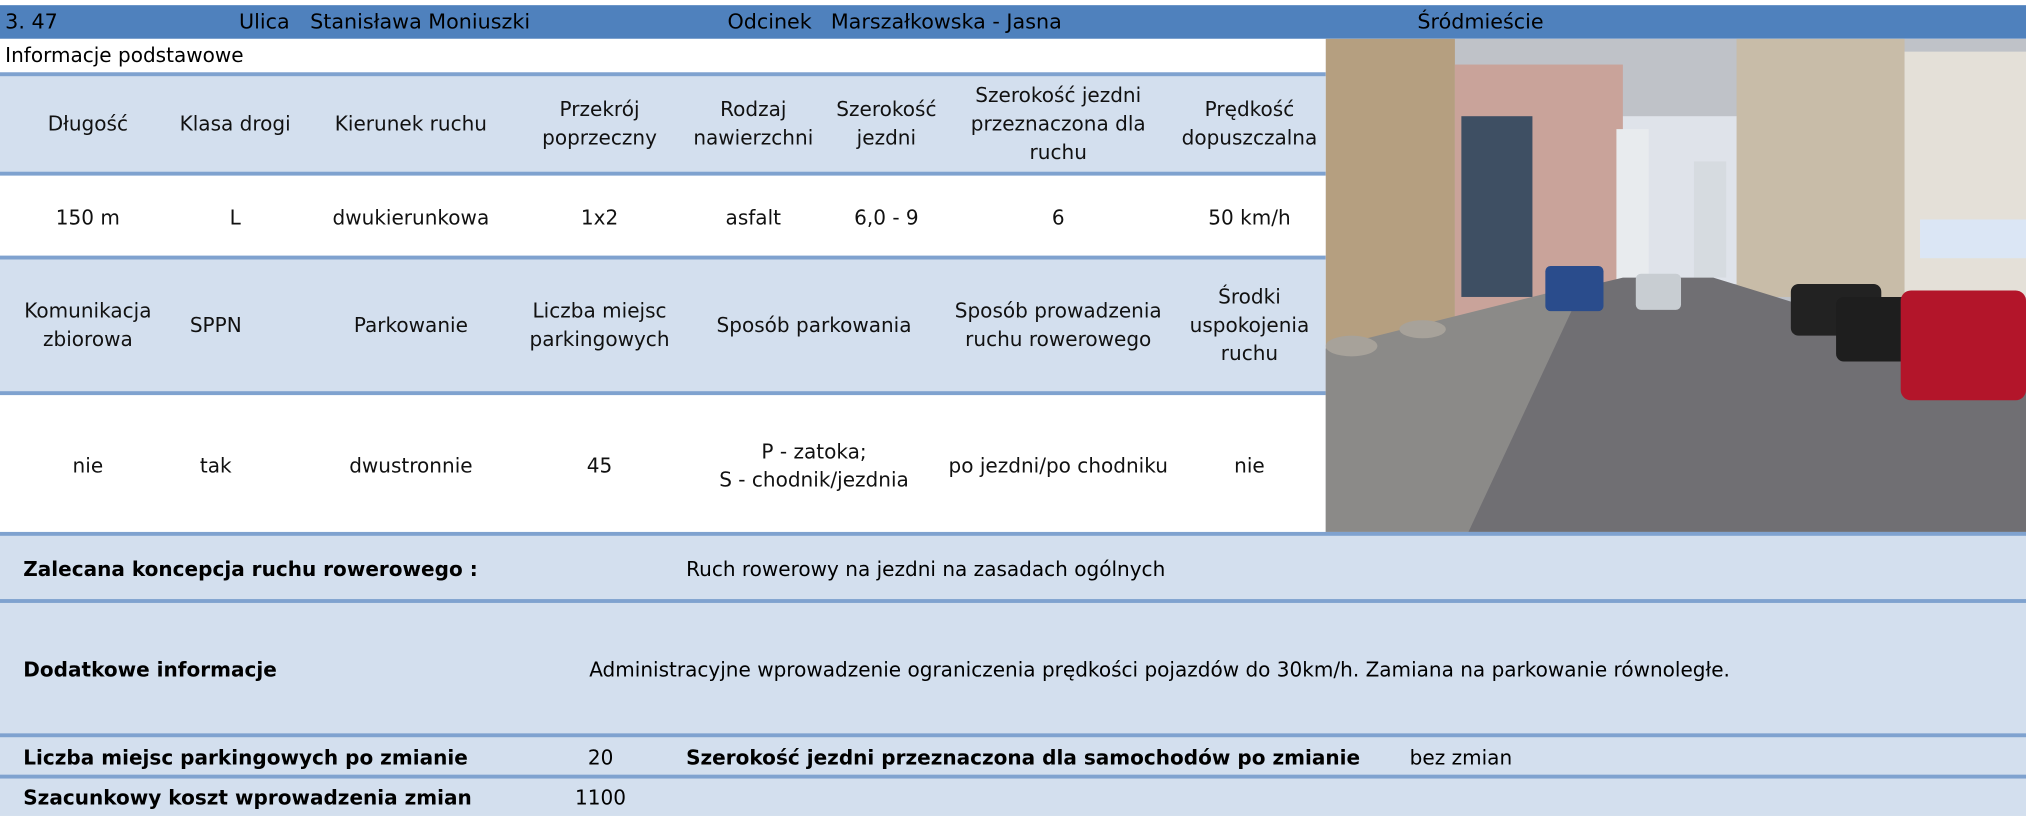 This screenshot has width=2026, height=816. I want to click on value: 1100, so click(600, 797).